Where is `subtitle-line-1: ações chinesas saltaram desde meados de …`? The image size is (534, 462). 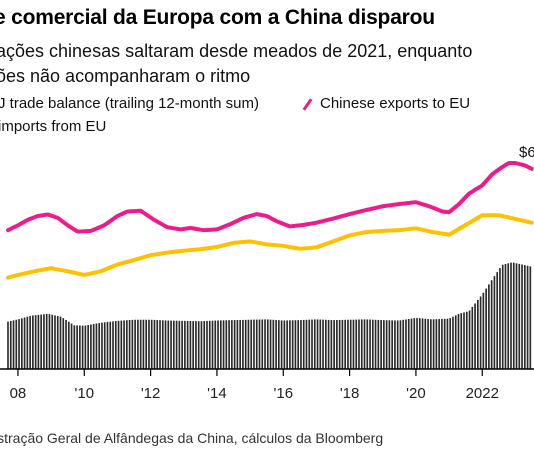
subtitle-line-1: ações chinesas saltaram desde meados de … is located at coordinates (236, 51).